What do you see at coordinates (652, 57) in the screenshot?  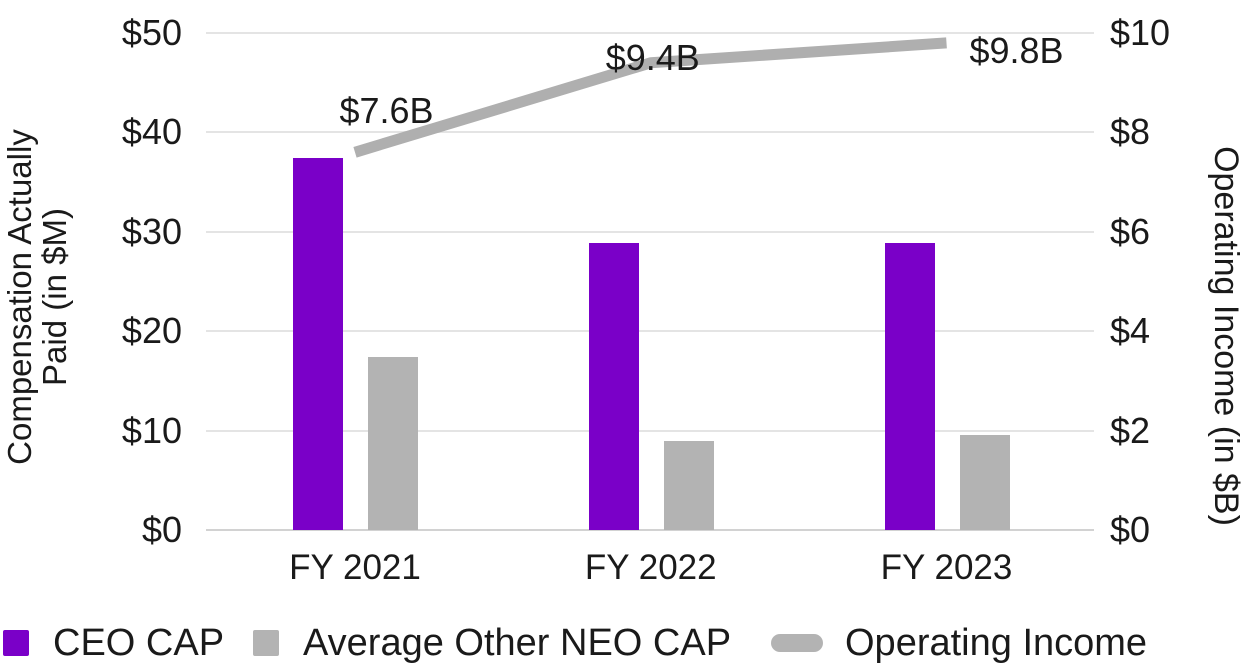 I see `operating-income-data-label: $9.4B` at bounding box center [652, 57].